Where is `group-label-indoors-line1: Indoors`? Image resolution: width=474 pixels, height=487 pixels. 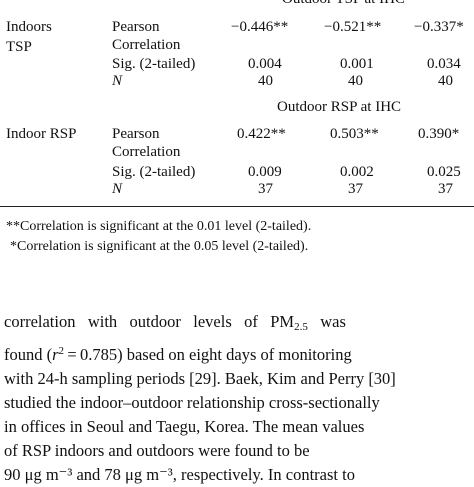
group-label-indoors-line1: Indoors is located at coordinates (29, 27).